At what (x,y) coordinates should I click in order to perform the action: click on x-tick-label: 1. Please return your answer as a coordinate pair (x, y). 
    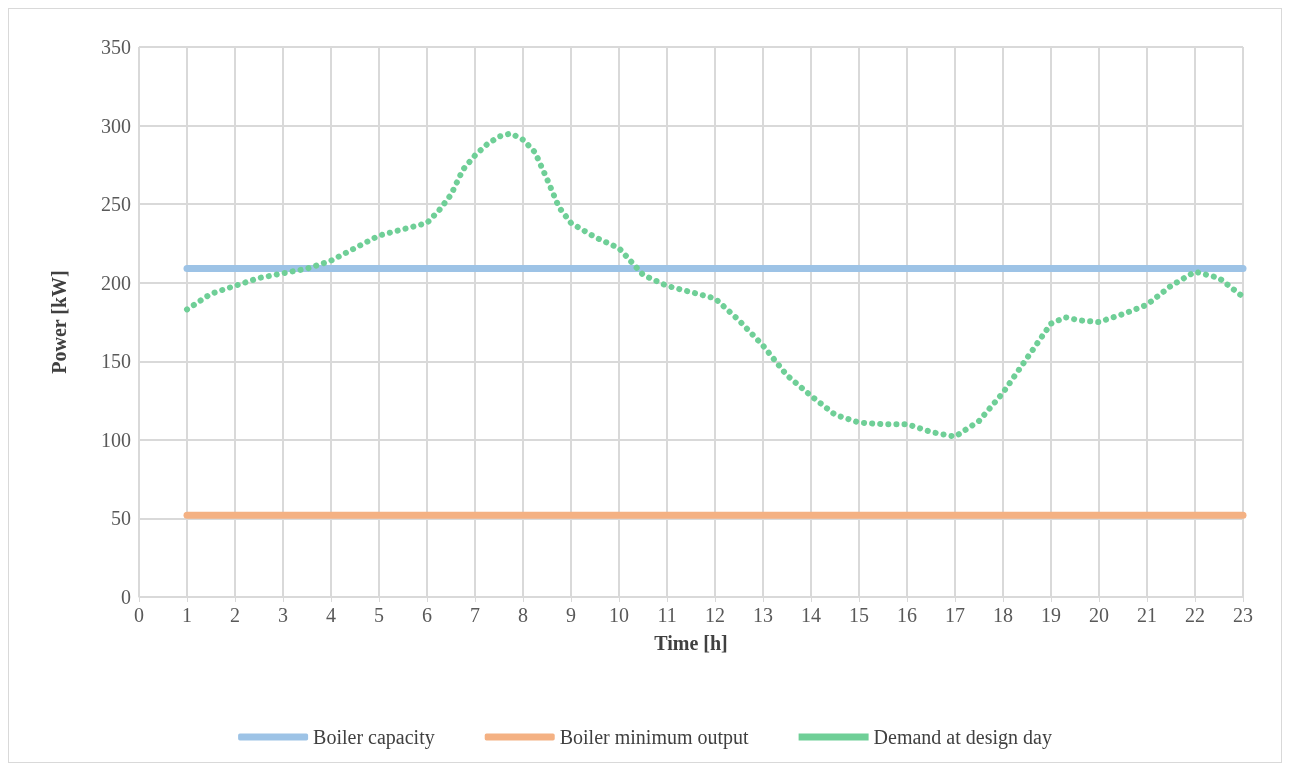
    Looking at the image, I should click on (187, 615).